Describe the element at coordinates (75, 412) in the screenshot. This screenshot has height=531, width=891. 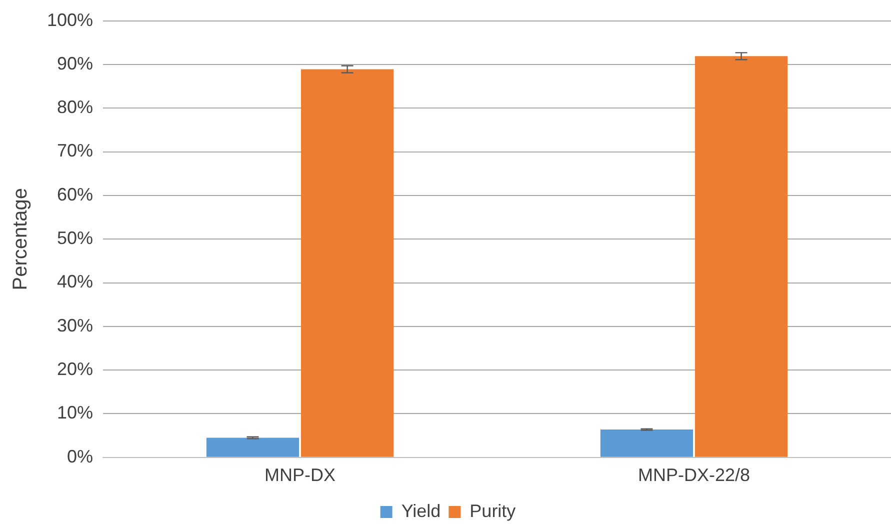
I see `y-tick-label: 10%` at that location.